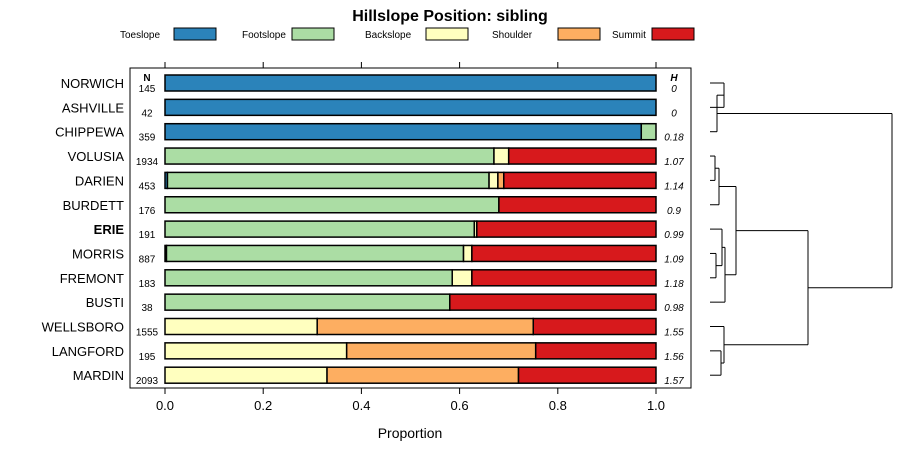 The width and height of the screenshot is (900, 460). What do you see at coordinates (579, 34) in the screenshot?
I see `legend-swatch-shoulder` at bounding box center [579, 34].